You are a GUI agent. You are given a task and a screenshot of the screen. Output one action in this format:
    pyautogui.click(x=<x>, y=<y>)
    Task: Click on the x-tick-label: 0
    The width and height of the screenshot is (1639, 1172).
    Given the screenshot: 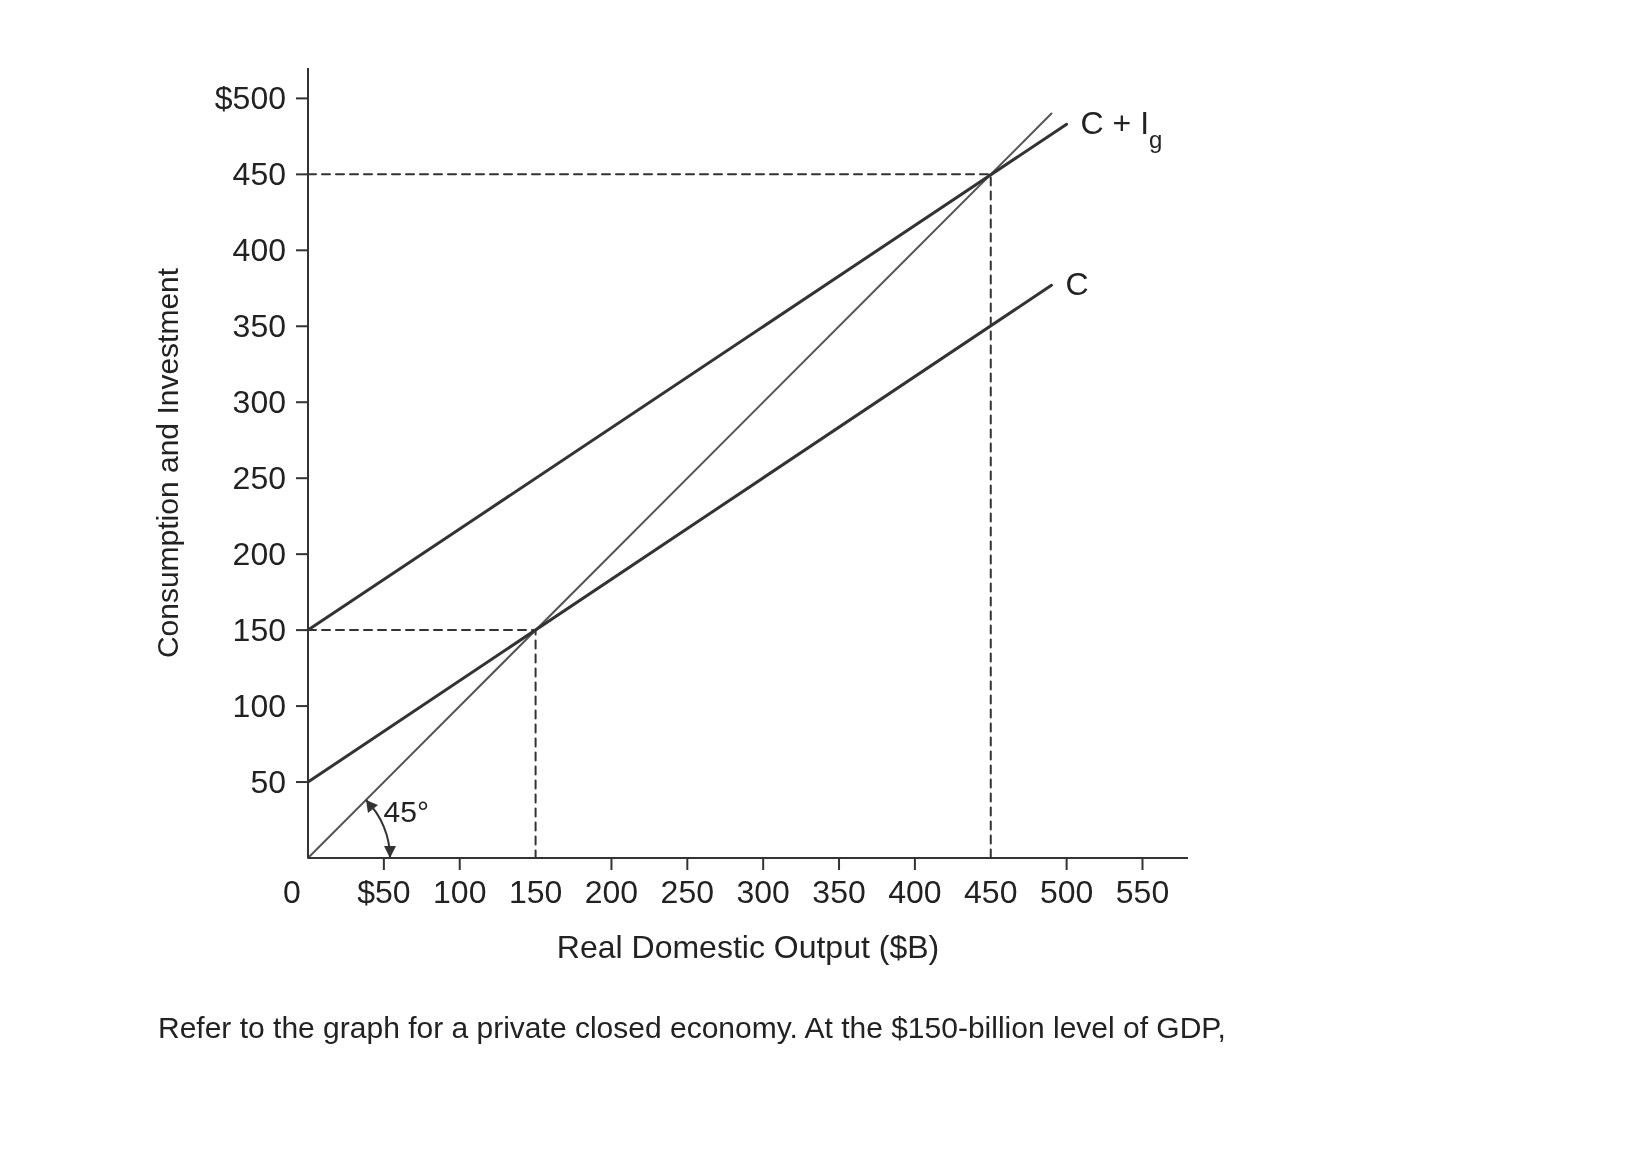 What is the action you would take?
    pyautogui.click(x=292, y=892)
    